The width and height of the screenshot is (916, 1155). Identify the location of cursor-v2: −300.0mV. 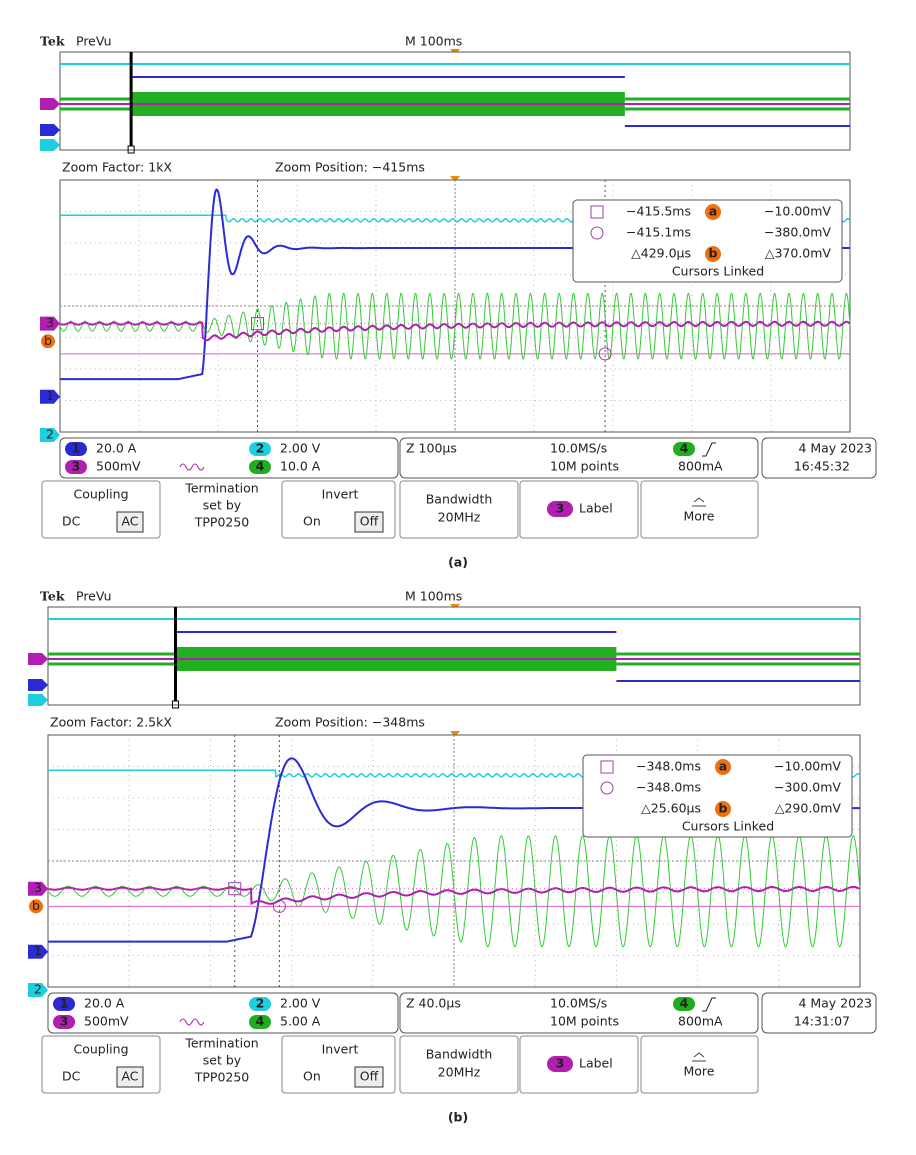
(807, 787).